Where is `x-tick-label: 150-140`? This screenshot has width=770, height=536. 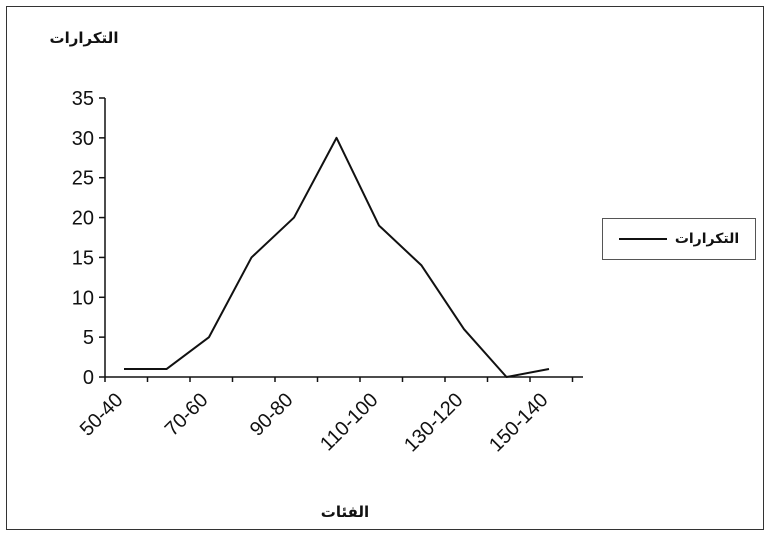 x-tick-label: 150-140 is located at coordinates (518, 422).